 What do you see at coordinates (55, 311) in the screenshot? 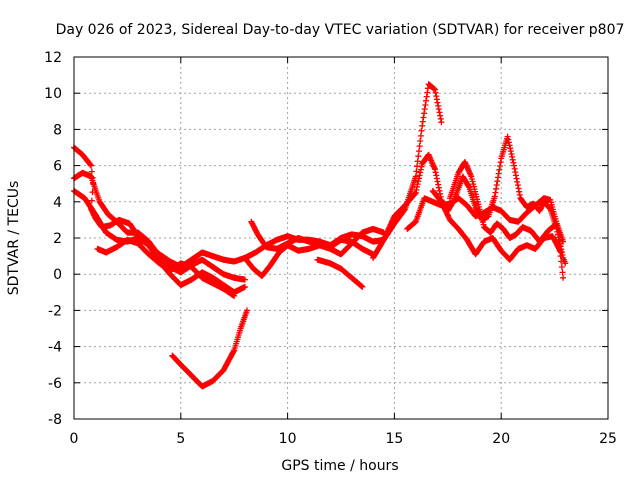
I see `y-tick-label: -2` at bounding box center [55, 311].